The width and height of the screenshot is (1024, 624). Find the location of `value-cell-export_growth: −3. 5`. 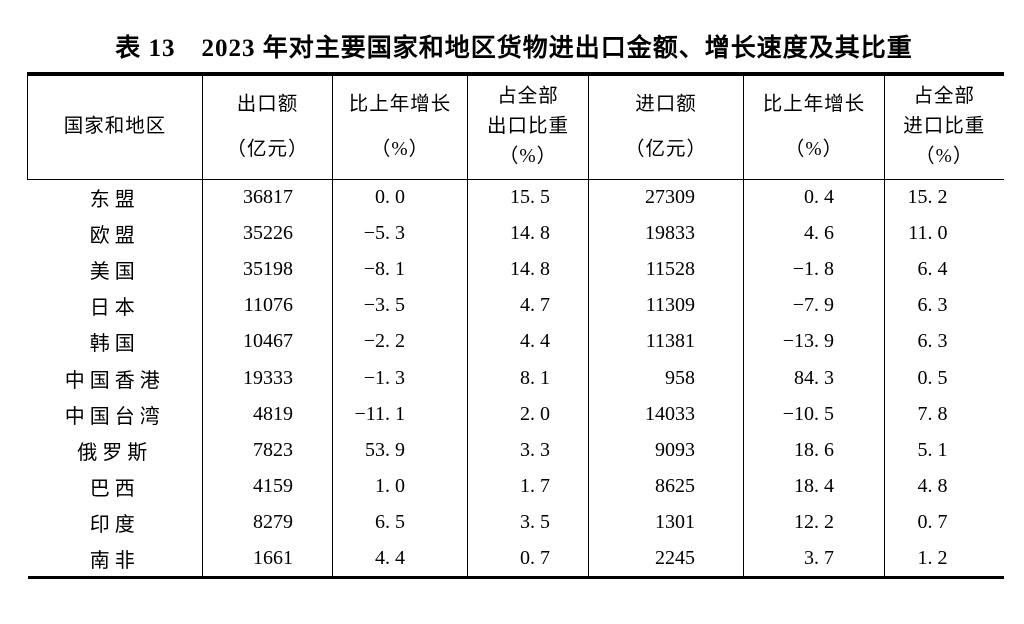

value-cell-export_growth: −3. 5 is located at coordinates (400, 305).